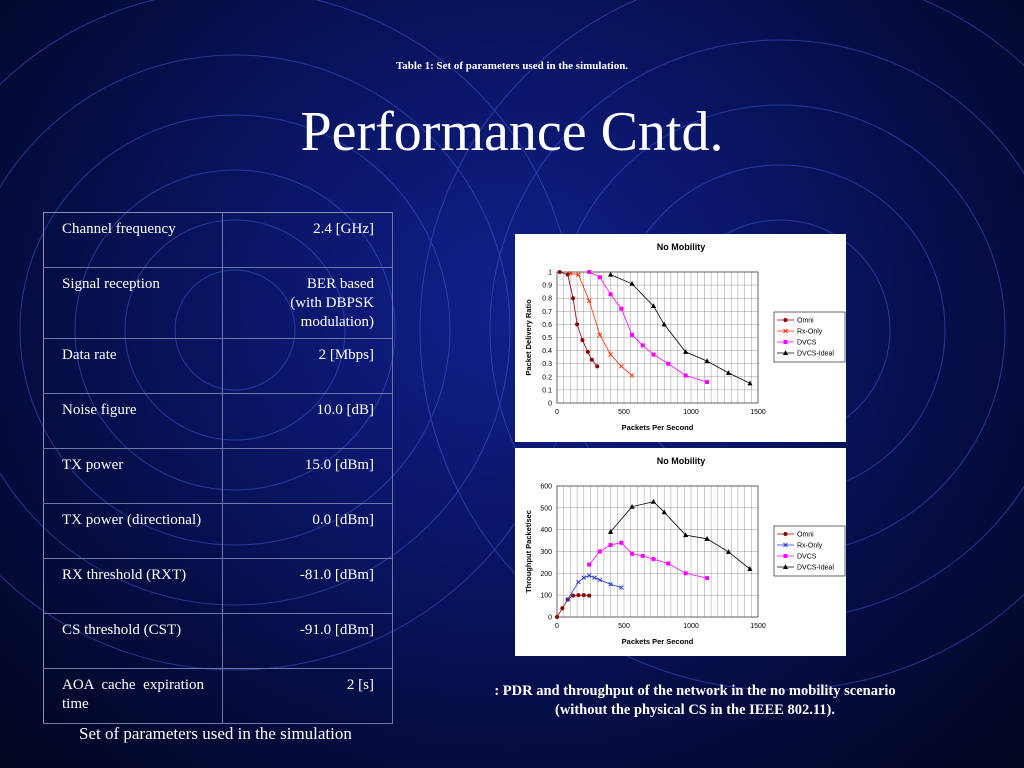 The image size is (1024, 768). I want to click on table-row: TX power (directional) 0.0 [dBm], so click(218, 531).